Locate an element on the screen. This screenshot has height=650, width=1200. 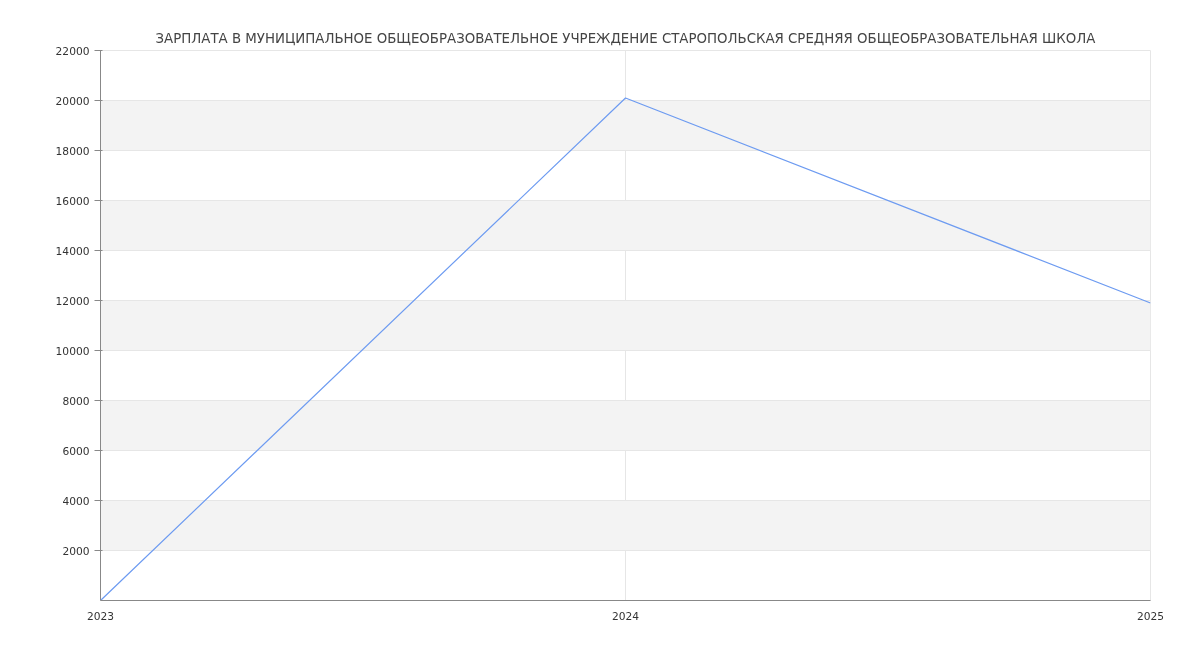
y-tick-label: 14000 is located at coordinates (72, 251).